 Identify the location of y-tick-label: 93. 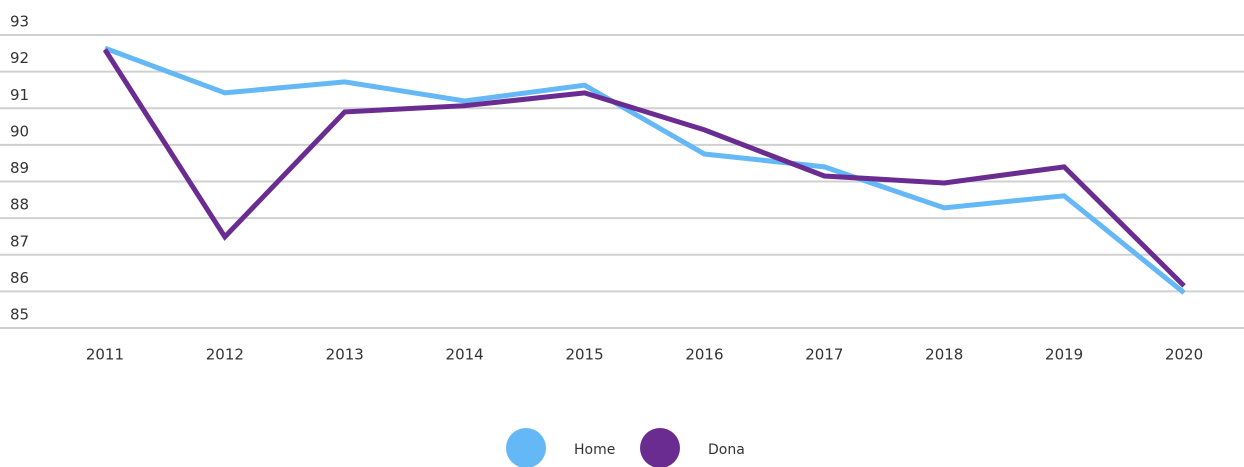
(19, 22).